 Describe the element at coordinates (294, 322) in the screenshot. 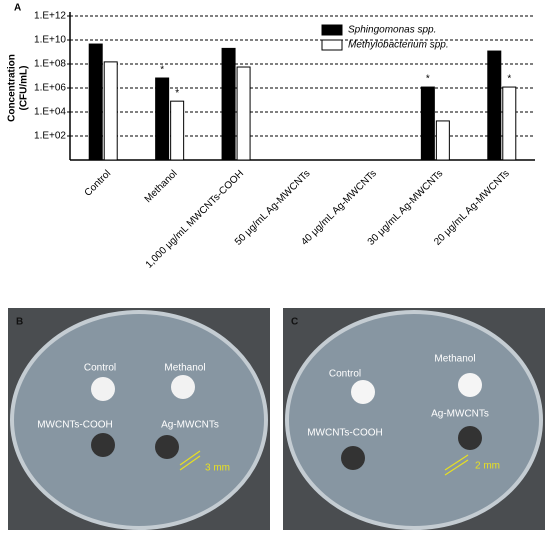

I see `panel-label: C` at that location.